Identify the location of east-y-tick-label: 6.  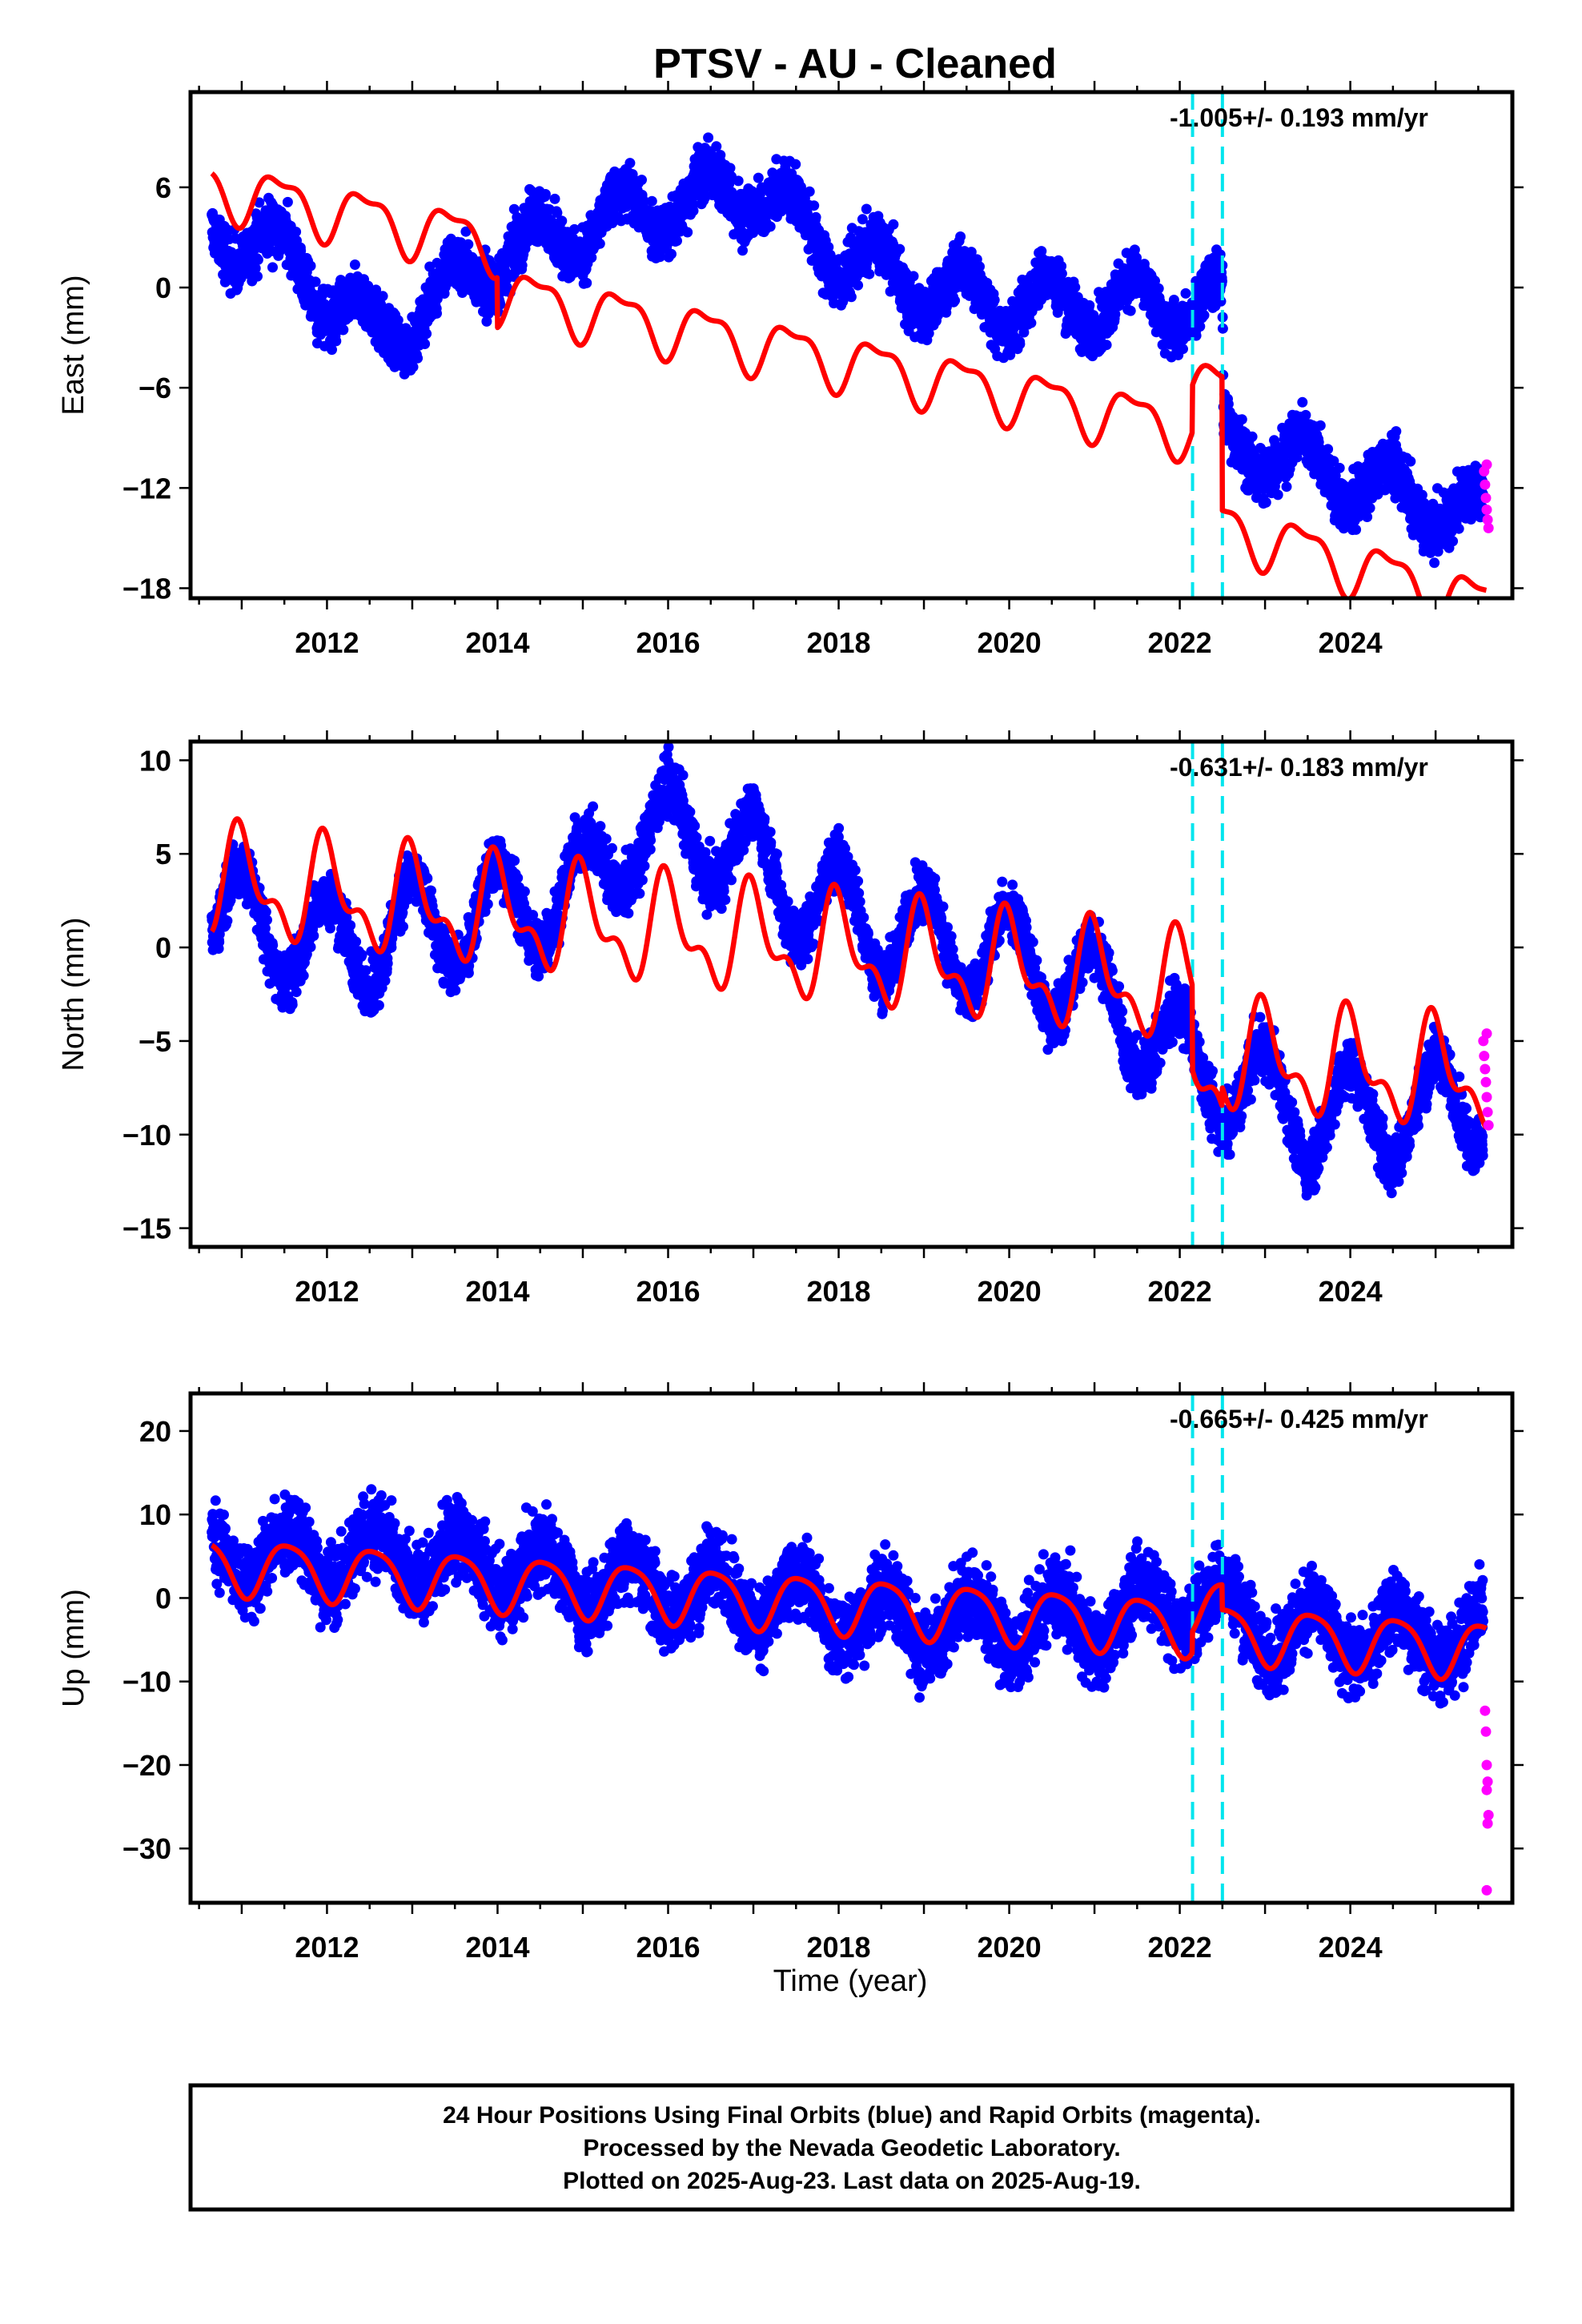
(163, 187).